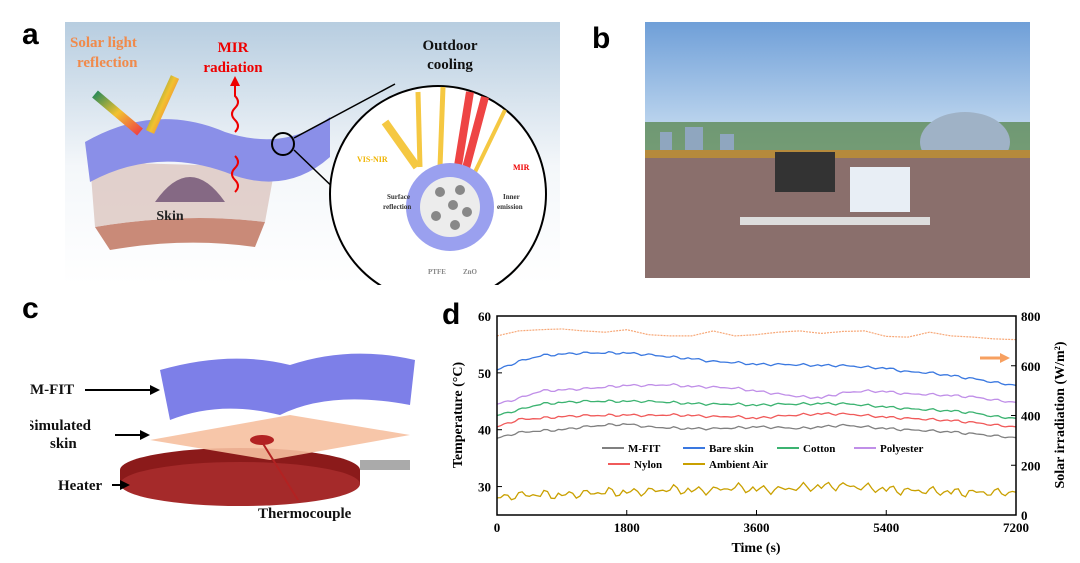 The height and width of the screenshot is (563, 1080). Describe the element at coordinates (80, 486) in the screenshot. I see `svg-text: Heater` at that location.